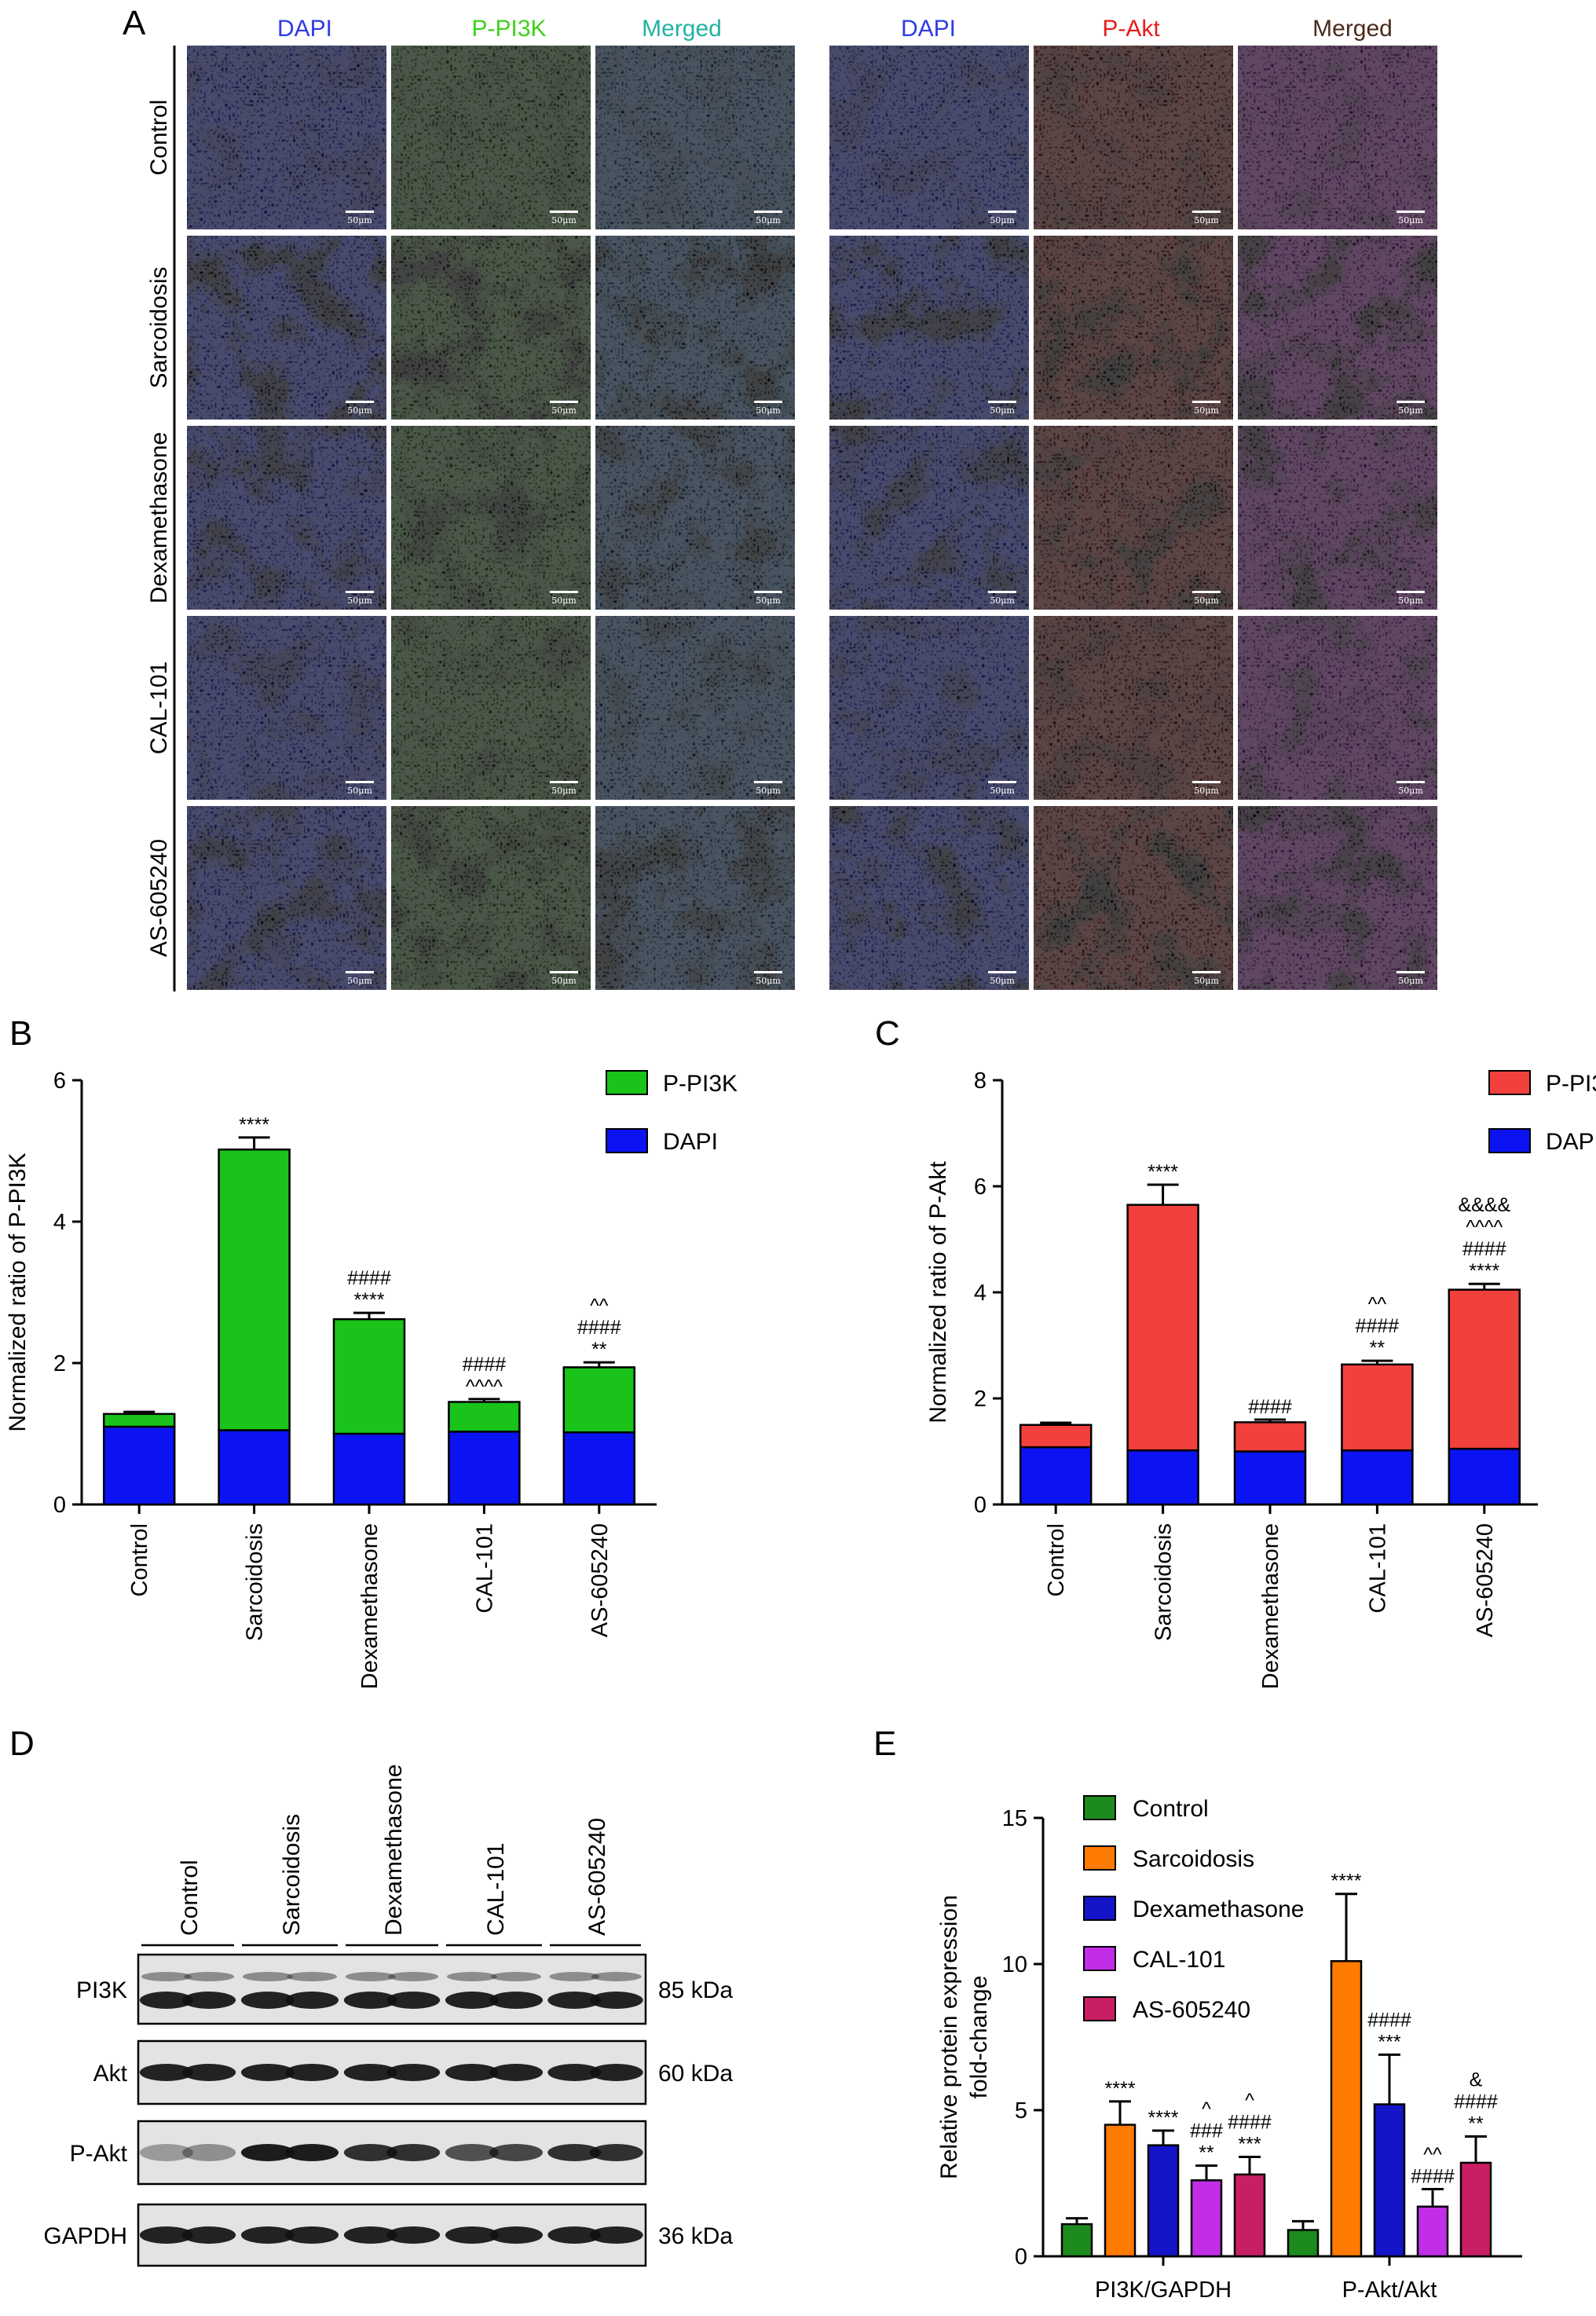  I want to click on x-tick-label: PI3K/GAPDH, so click(1163, 2290).